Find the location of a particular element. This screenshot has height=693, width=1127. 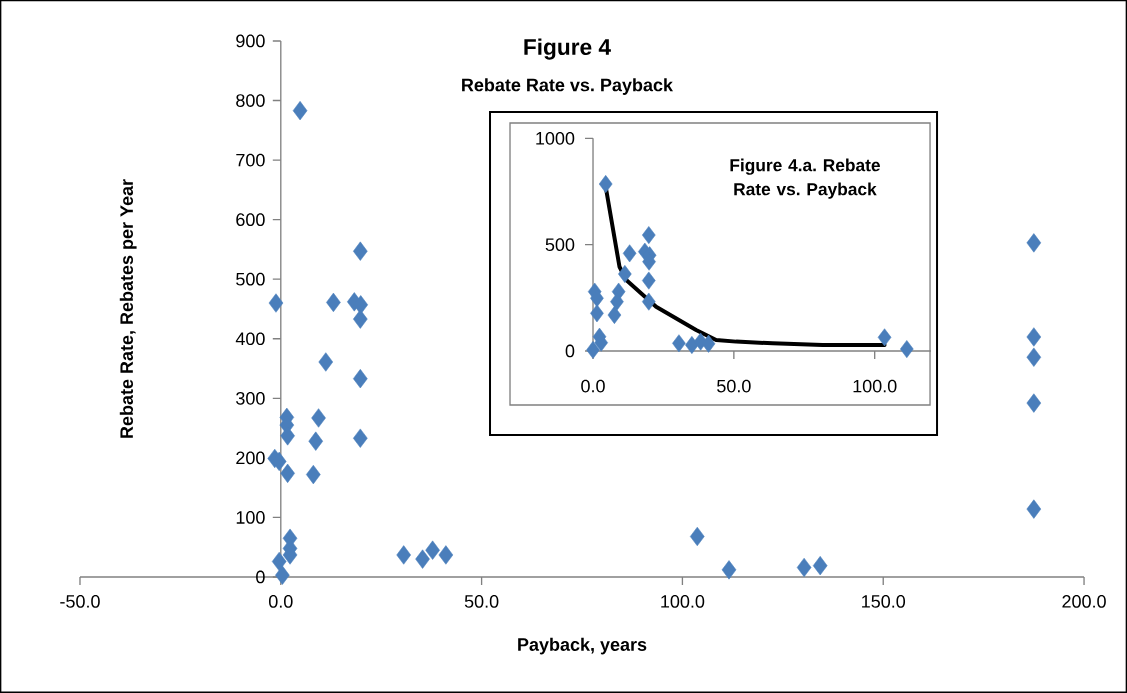

x-tick-label: 200.0 is located at coordinates (1084, 601).